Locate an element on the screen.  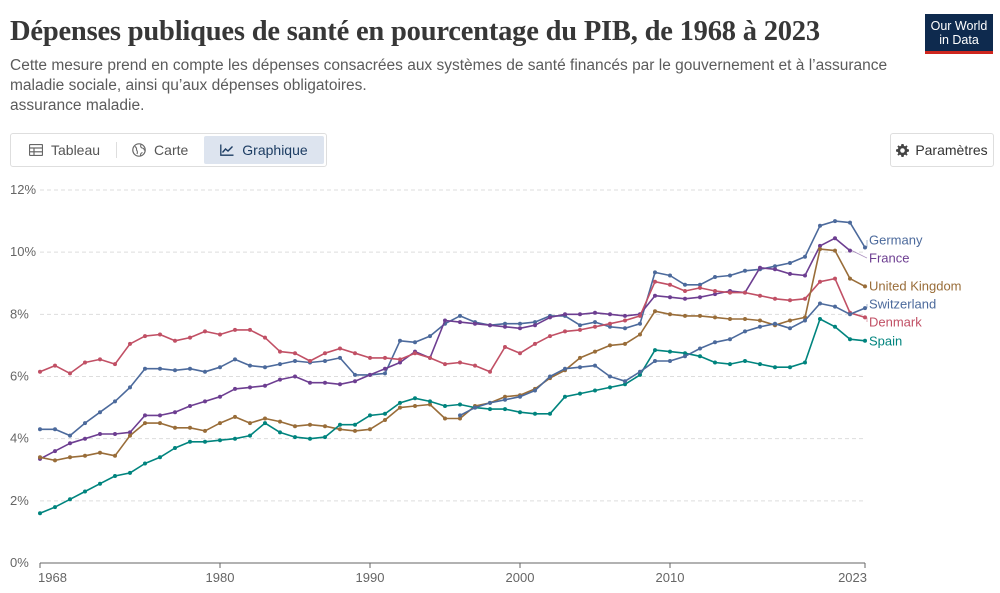
y-tick-label: 4% is located at coordinates (19, 438).